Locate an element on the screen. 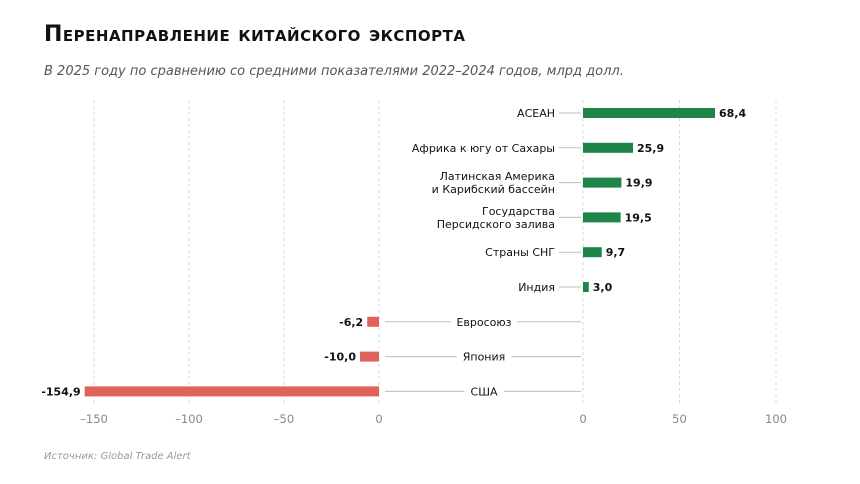  chart-title: Перенаправление китайского экспорта is located at coordinates (255, 34).